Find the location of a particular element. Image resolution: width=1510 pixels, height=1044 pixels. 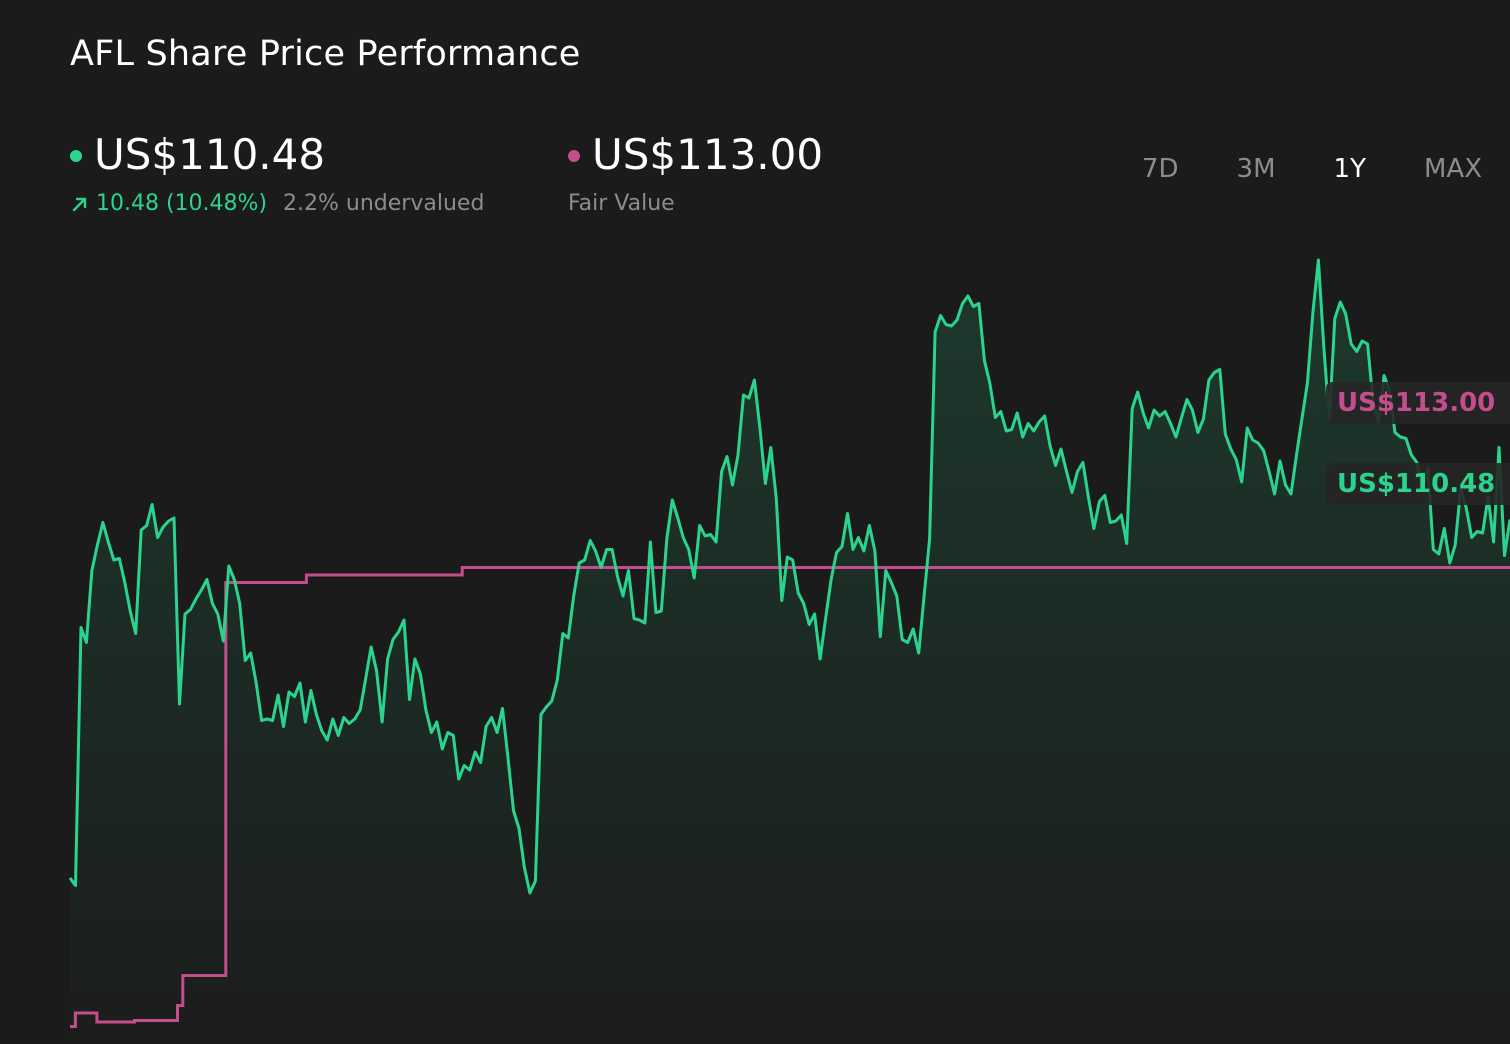

fair-value-end-label: US$113.00 is located at coordinates (1418, 403).